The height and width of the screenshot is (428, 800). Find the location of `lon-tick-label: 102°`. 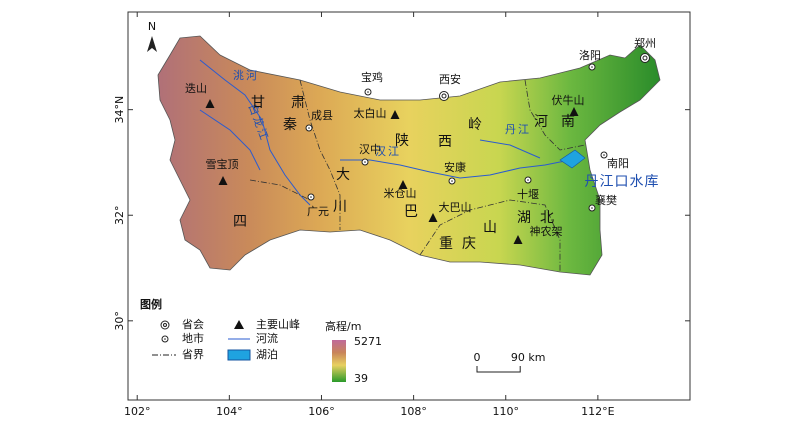

lon-tick-label: 102° is located at coordinates (137, 411).